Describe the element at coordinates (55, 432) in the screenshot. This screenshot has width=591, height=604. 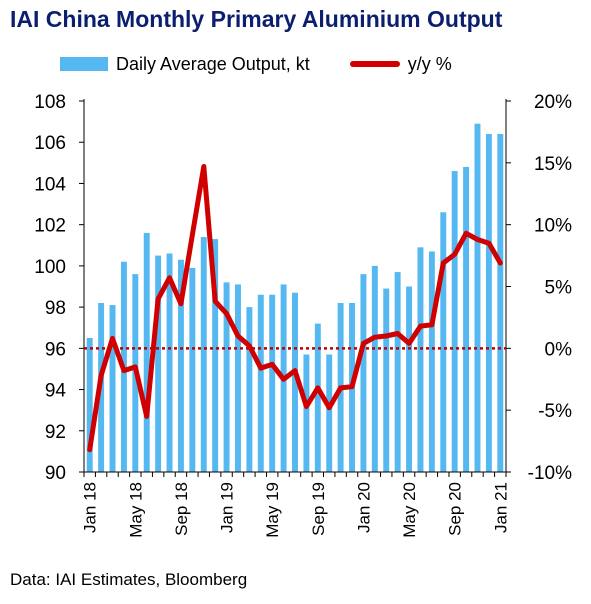
I see `y-left-tick-label: 92` at that location.